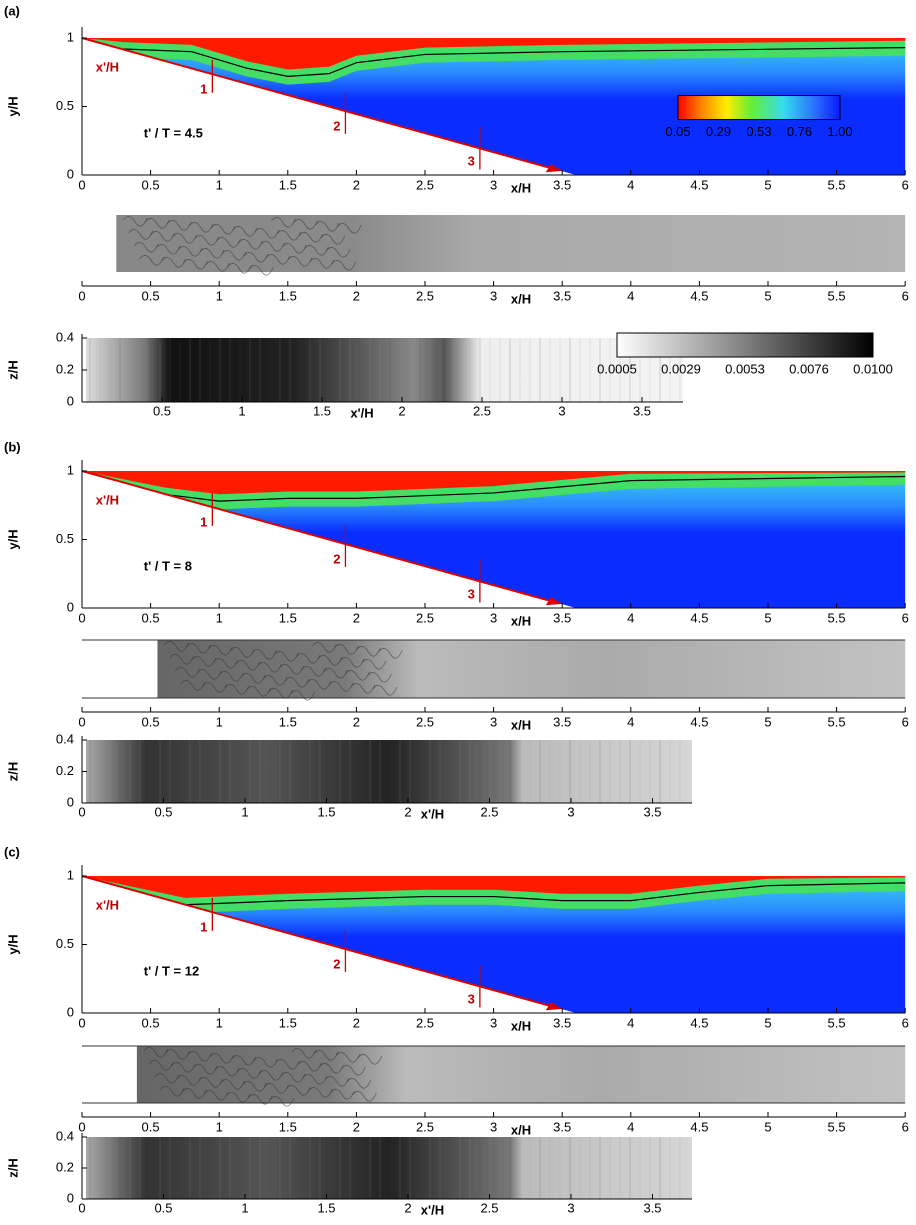 Image resolution: width=916 pixels, height=1225 pixels. Describe the element at coordinates (905, 1126) in the screenshot. I see `x-tick-label: 6` at that location.